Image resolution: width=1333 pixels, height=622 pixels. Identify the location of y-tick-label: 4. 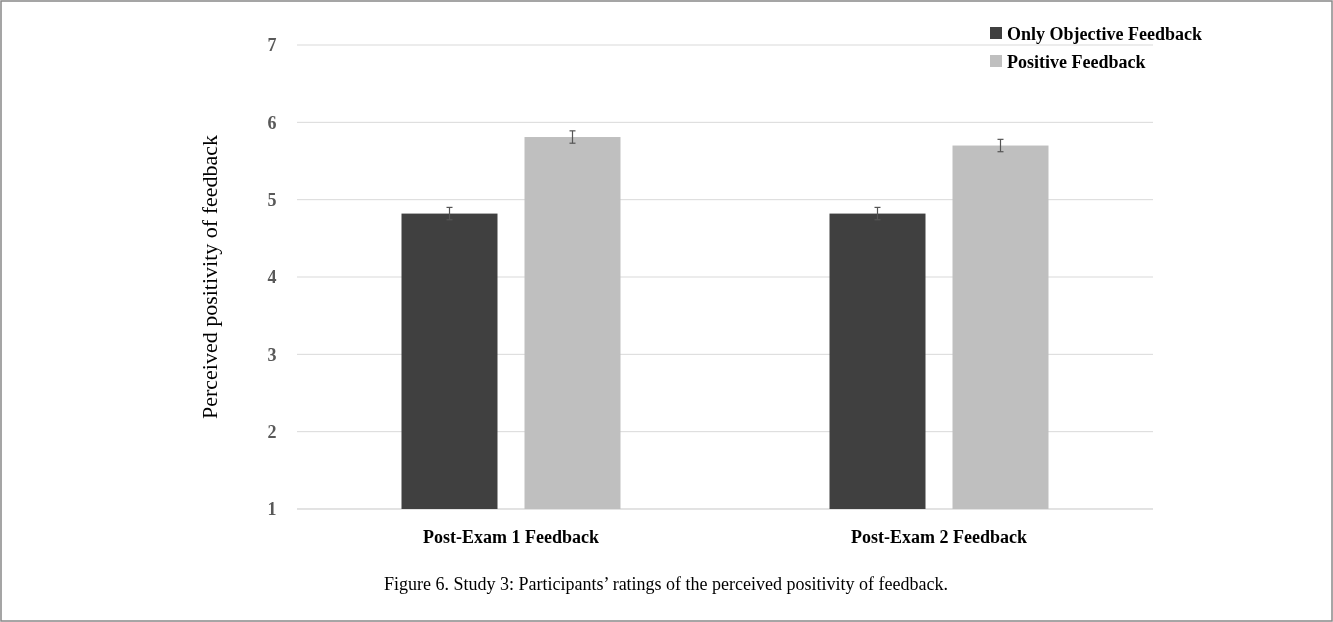
(272, 277).